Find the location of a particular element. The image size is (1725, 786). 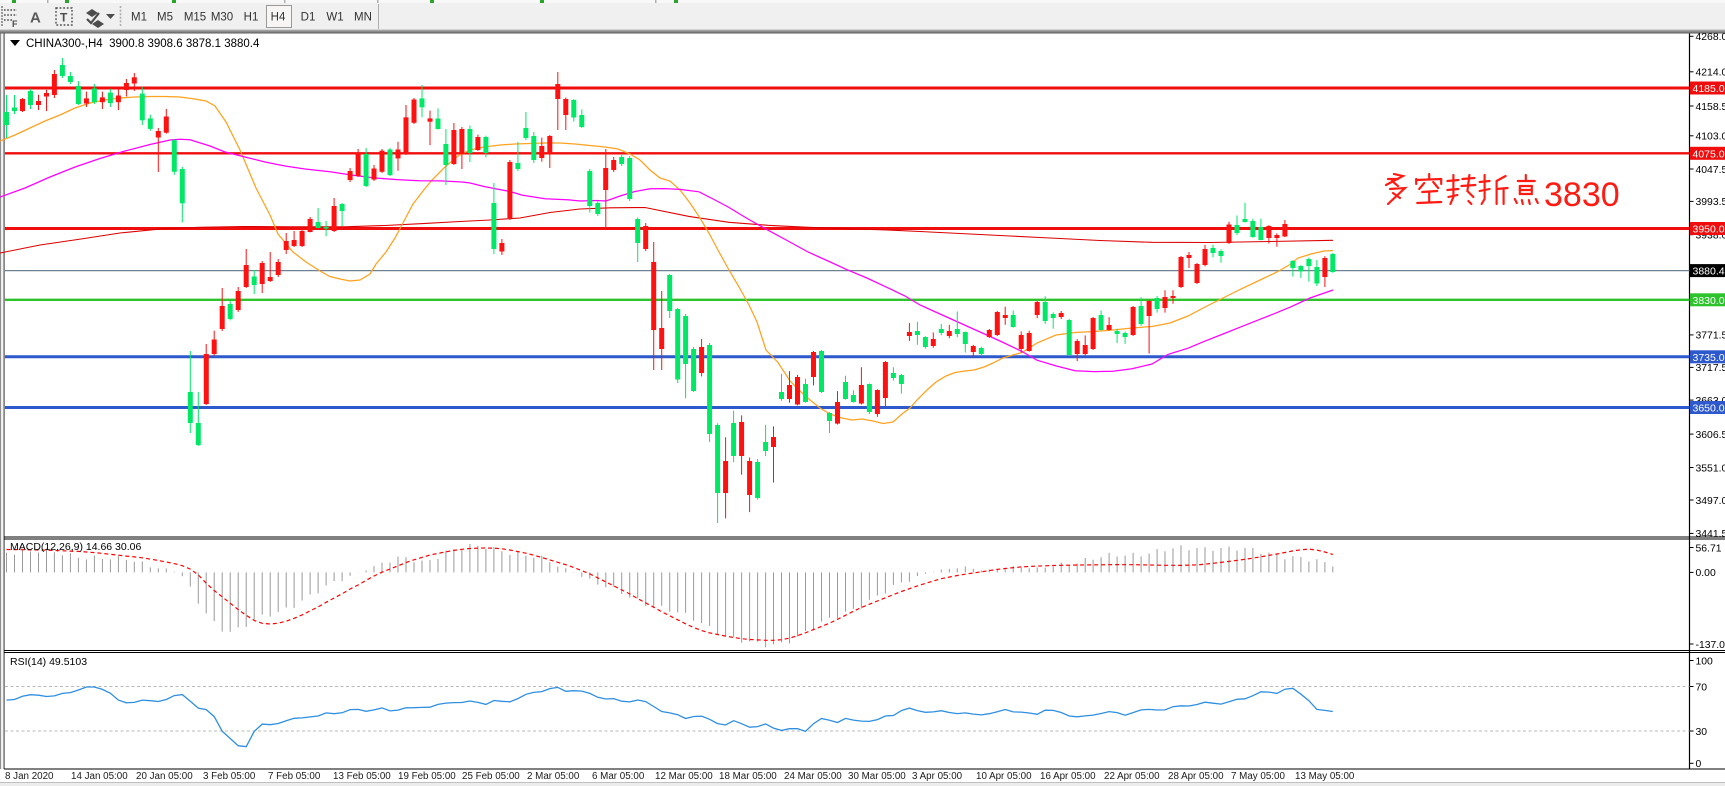

svg-text: 7 May 05:00 is located at coordinates (1258, 776).